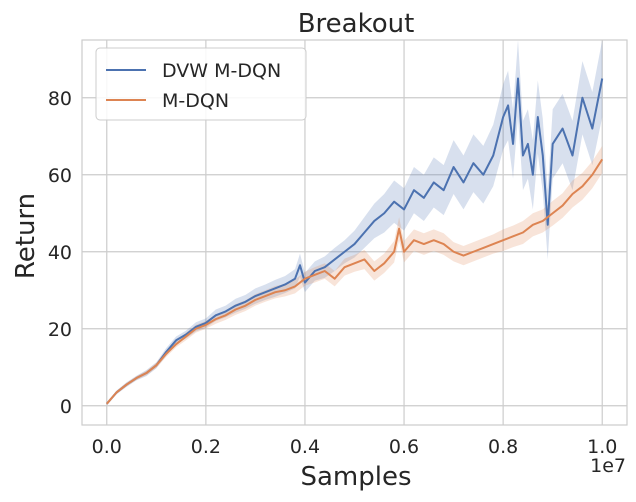 This screenshot has height=502, width=636. What do you see at coordinates (66, 407) in the screenshot?
I see `y-tick-label: 0` at bounding box center [66, 407].